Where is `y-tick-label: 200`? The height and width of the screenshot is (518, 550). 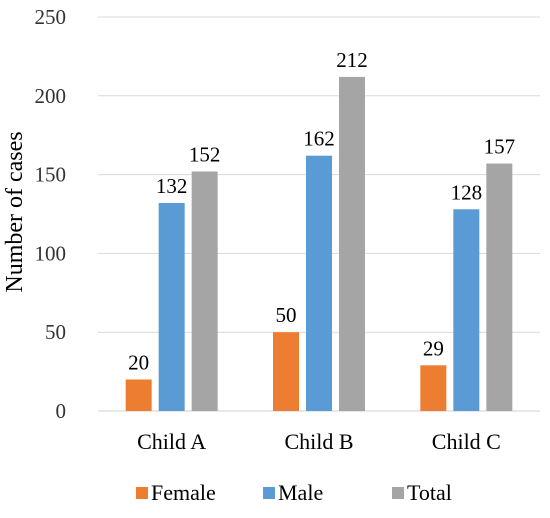 y-tick-label: 200 is located at coordinates (51, 96).